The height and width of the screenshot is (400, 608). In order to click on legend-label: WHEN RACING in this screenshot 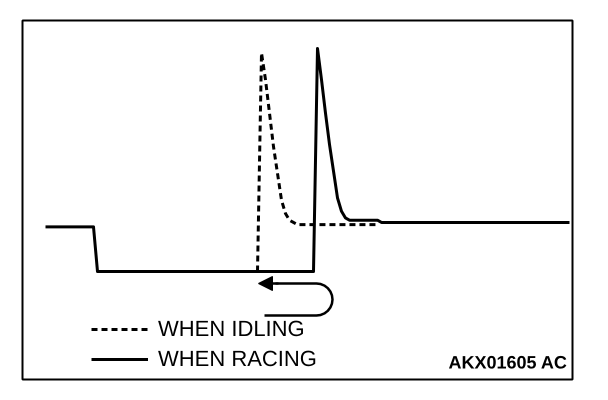, I will do `click(237, 359)`.